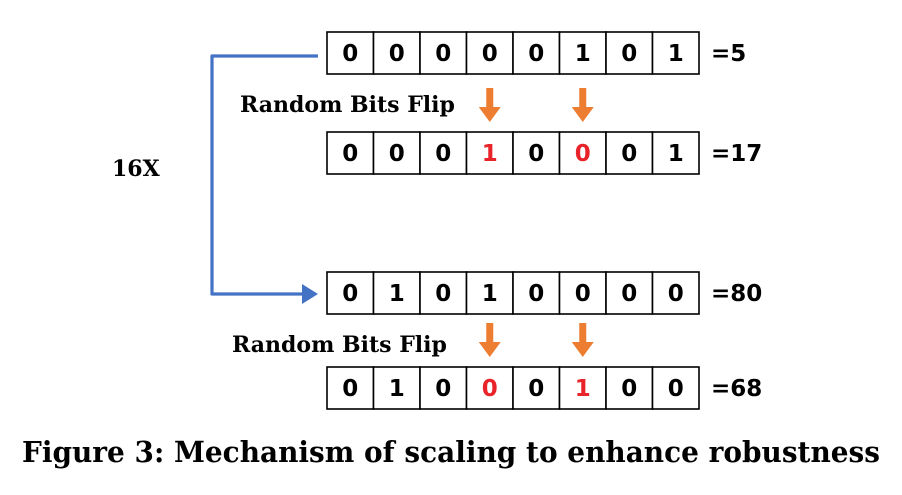 This screenshot has width=902, height=495. What do you see at coordinates (736, 294) in the screenshot?
I see `decimal-value: =80` at bounding box center [736, 294].